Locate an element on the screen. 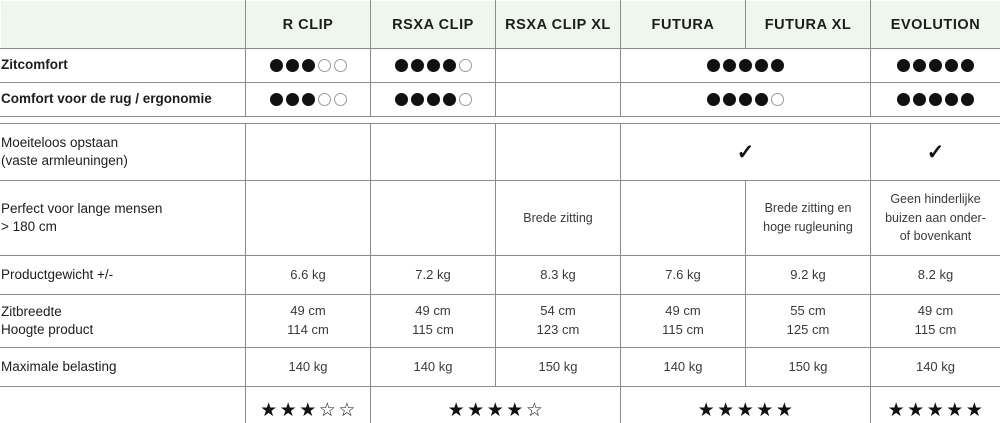  cell-belasting-r-clip: 140 kg is located at coordinates (308, 367).